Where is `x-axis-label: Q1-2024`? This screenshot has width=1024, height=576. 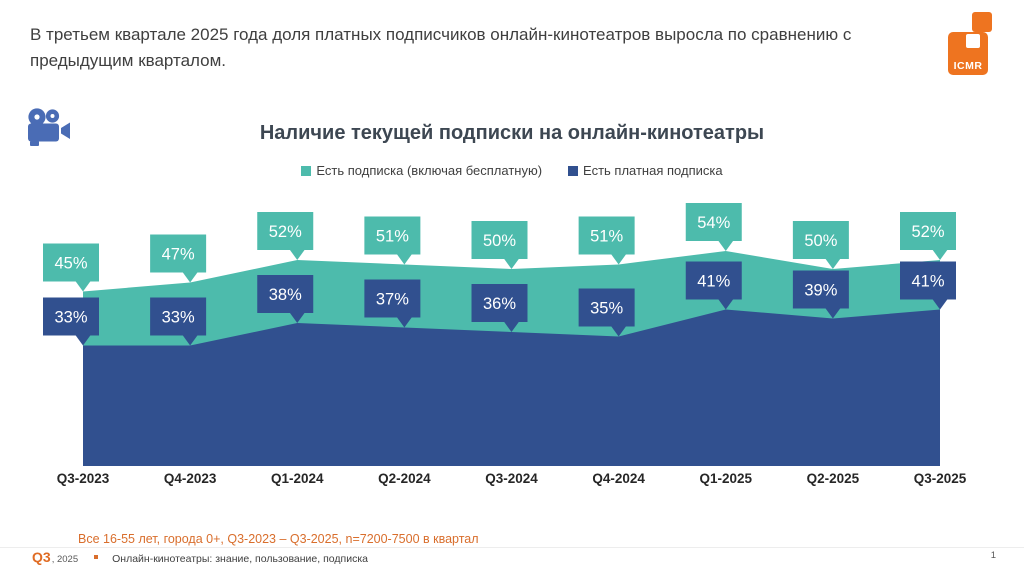 x-axis-label: Q1-2024 is located at coordinates (297, 478).